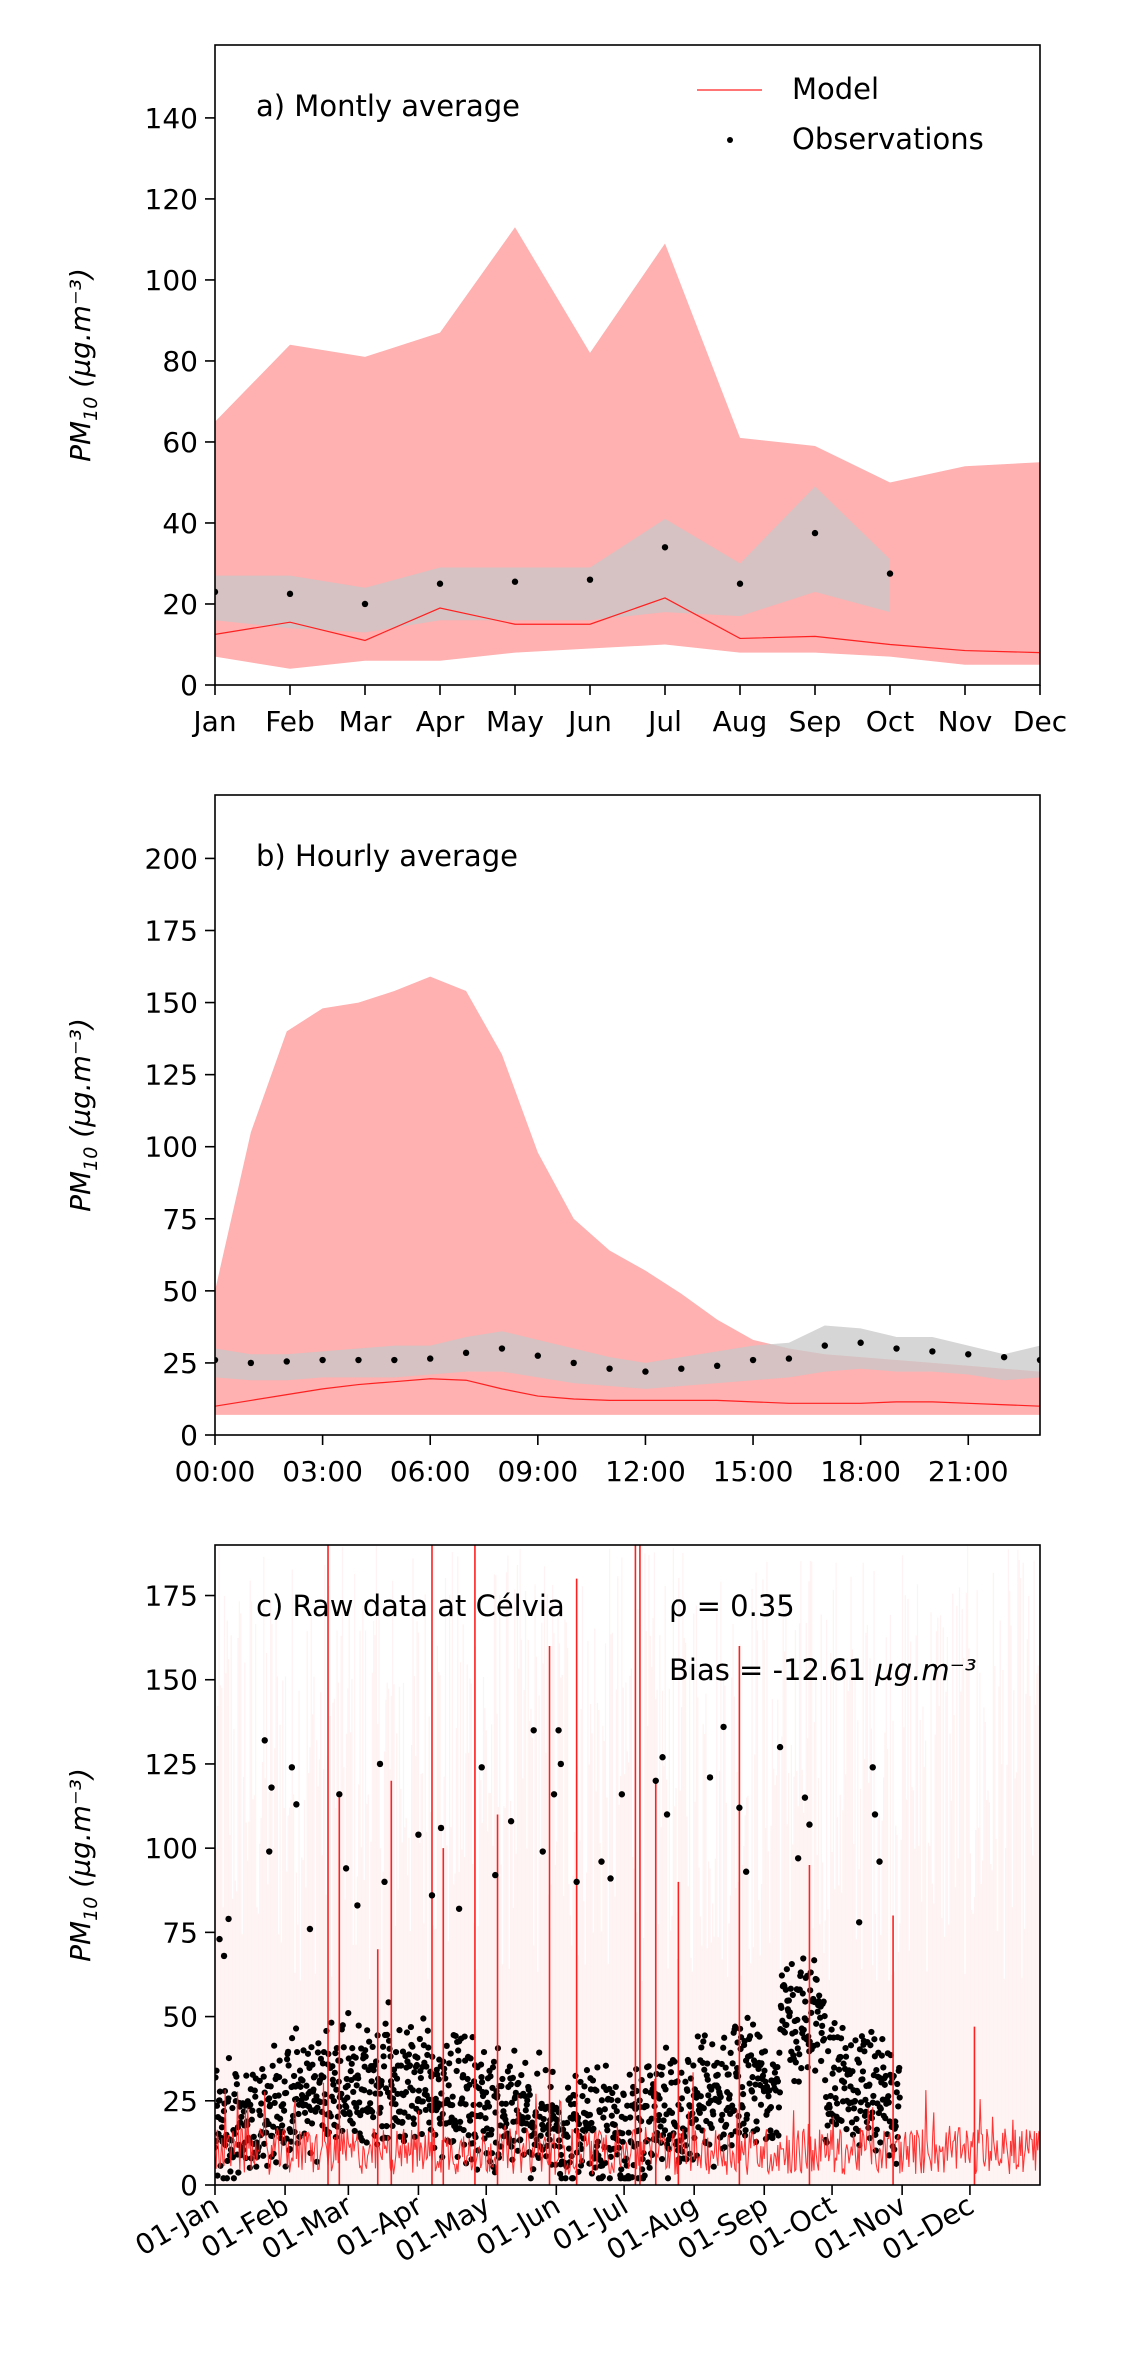 This screenshot has height=2362, width=1122. Describe the element at coordinates (968, 1471) in the screenshot. I see `x-tick-label: 21:00` at that location.